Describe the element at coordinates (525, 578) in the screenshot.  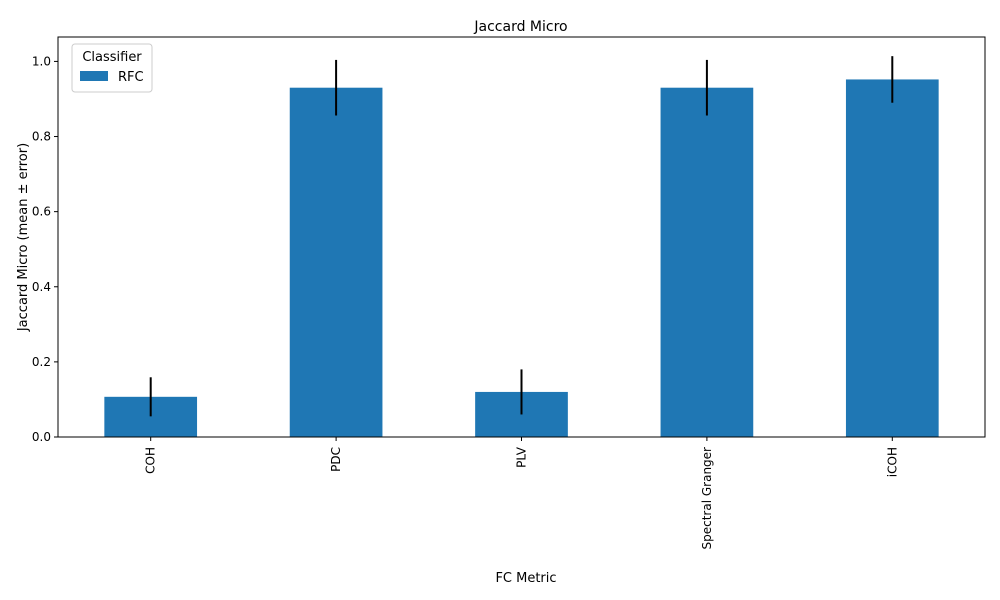
I see `x-axis-label: FC Metric` at that location.